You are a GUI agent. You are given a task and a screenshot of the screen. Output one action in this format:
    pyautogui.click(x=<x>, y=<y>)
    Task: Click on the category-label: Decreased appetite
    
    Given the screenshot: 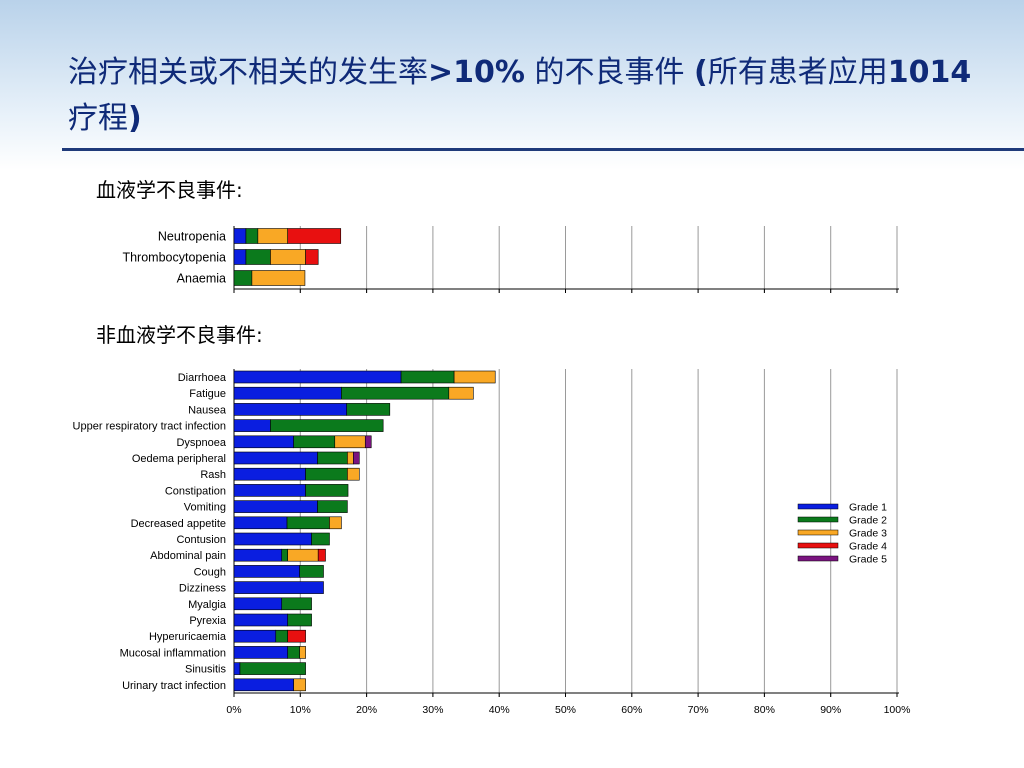 What is the action you would take?
    pyautogui.click(x=178, y=524)
    